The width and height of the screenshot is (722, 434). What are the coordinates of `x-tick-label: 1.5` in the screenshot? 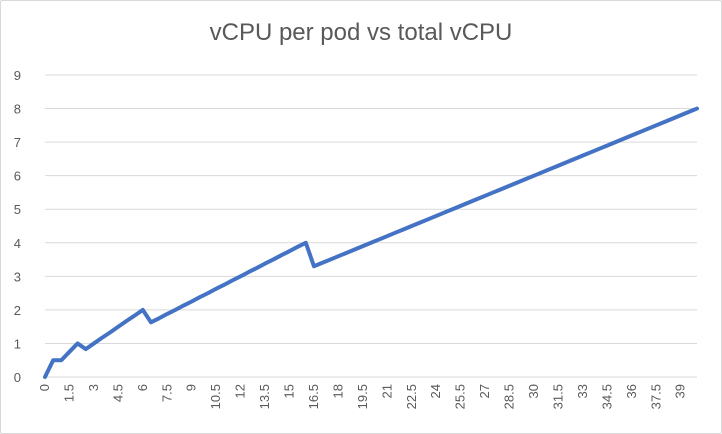 It's located at (68, 393).